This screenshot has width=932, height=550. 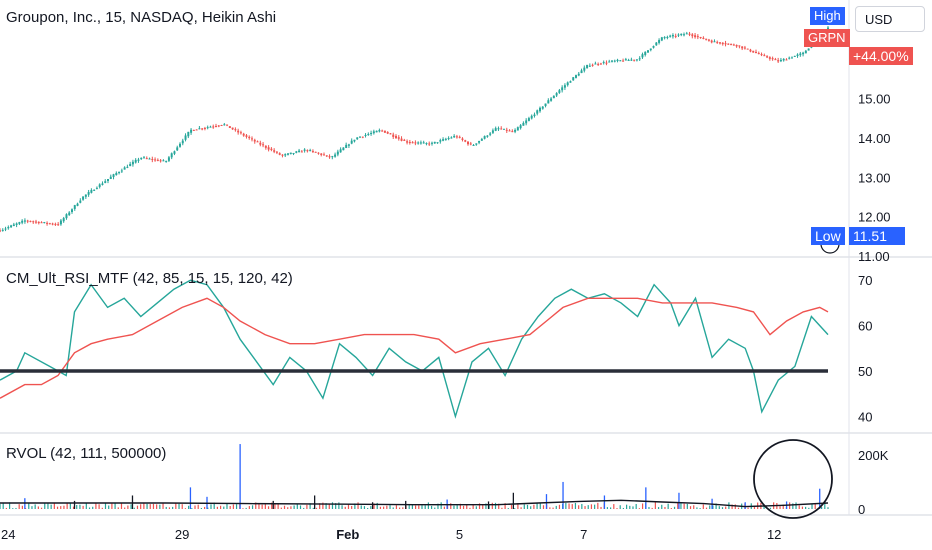 I want to click on volume-average-line, so click(x=414, y=503).